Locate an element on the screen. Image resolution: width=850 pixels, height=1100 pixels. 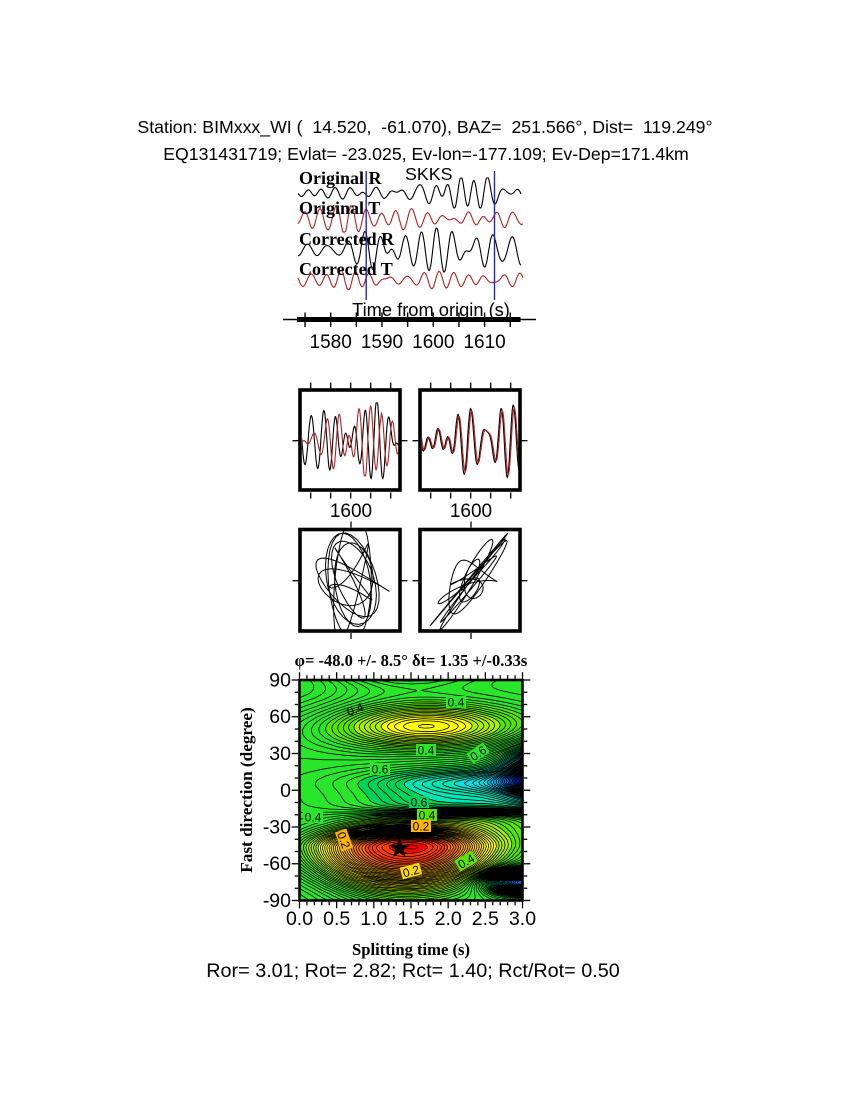
svg-text: 1580 is located at coordinates (331, 342).